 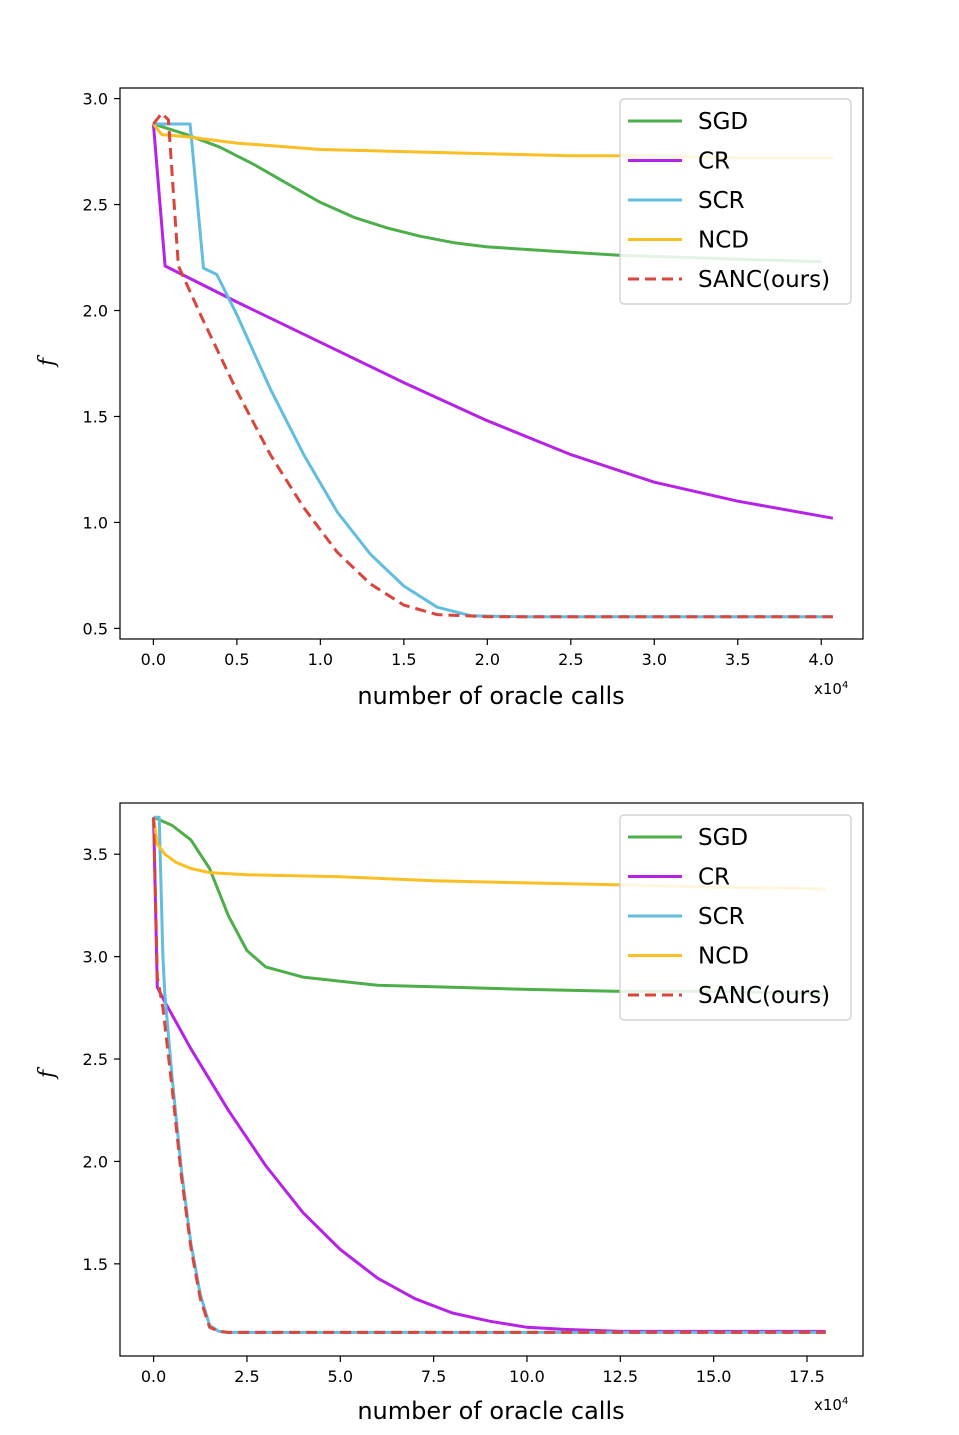 I want to click on x-multiplier-top: x104, so click(x=831, y=689).